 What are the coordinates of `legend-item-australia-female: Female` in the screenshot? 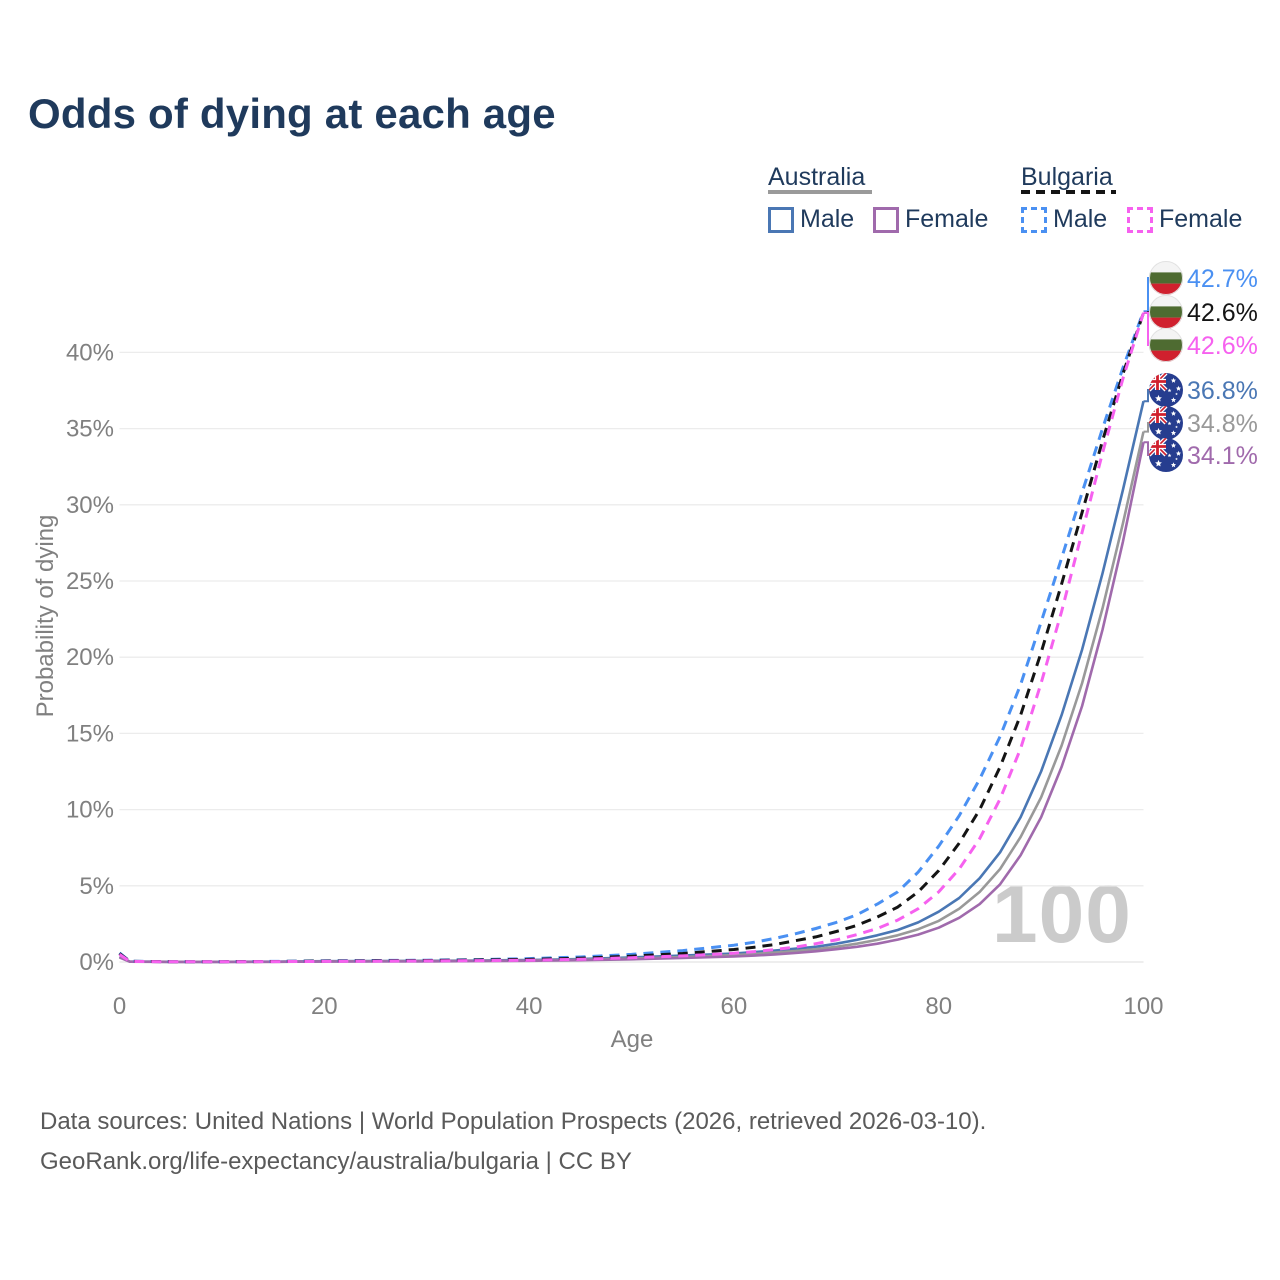 It's located at (930, 219).